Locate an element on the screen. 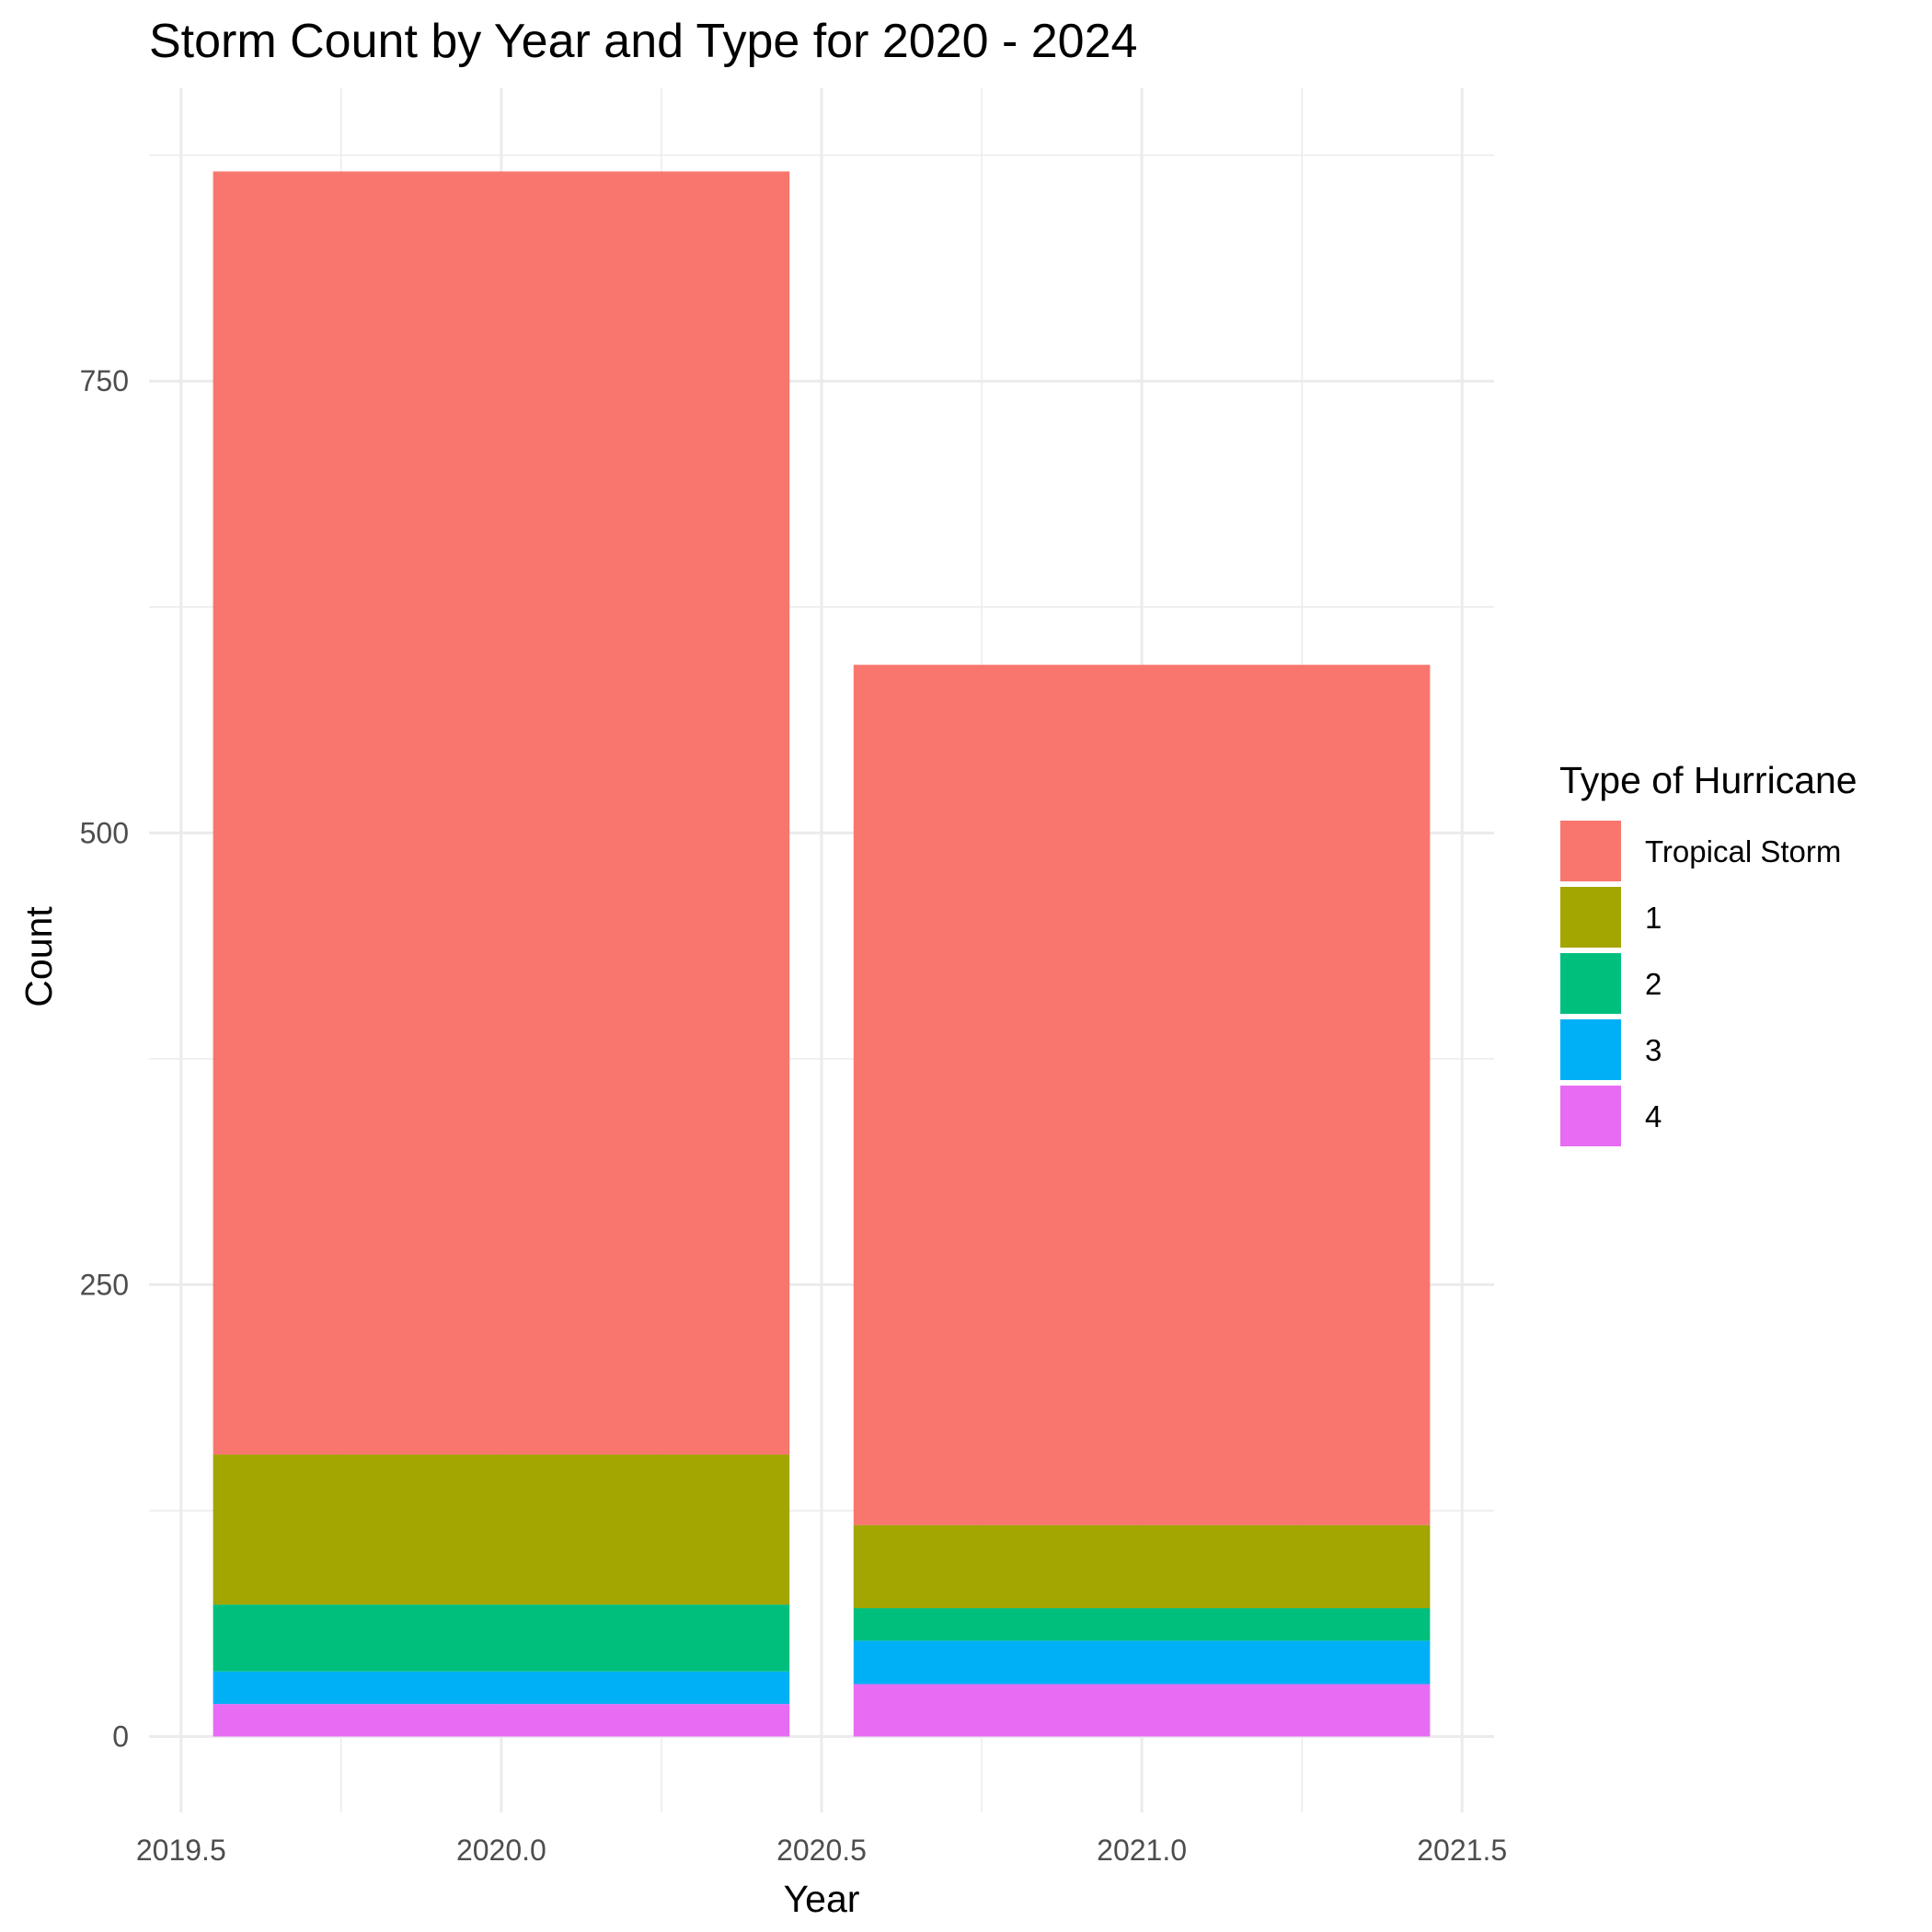  x-tick-label: 2021.5 is located at coordinates (1462, 1850).